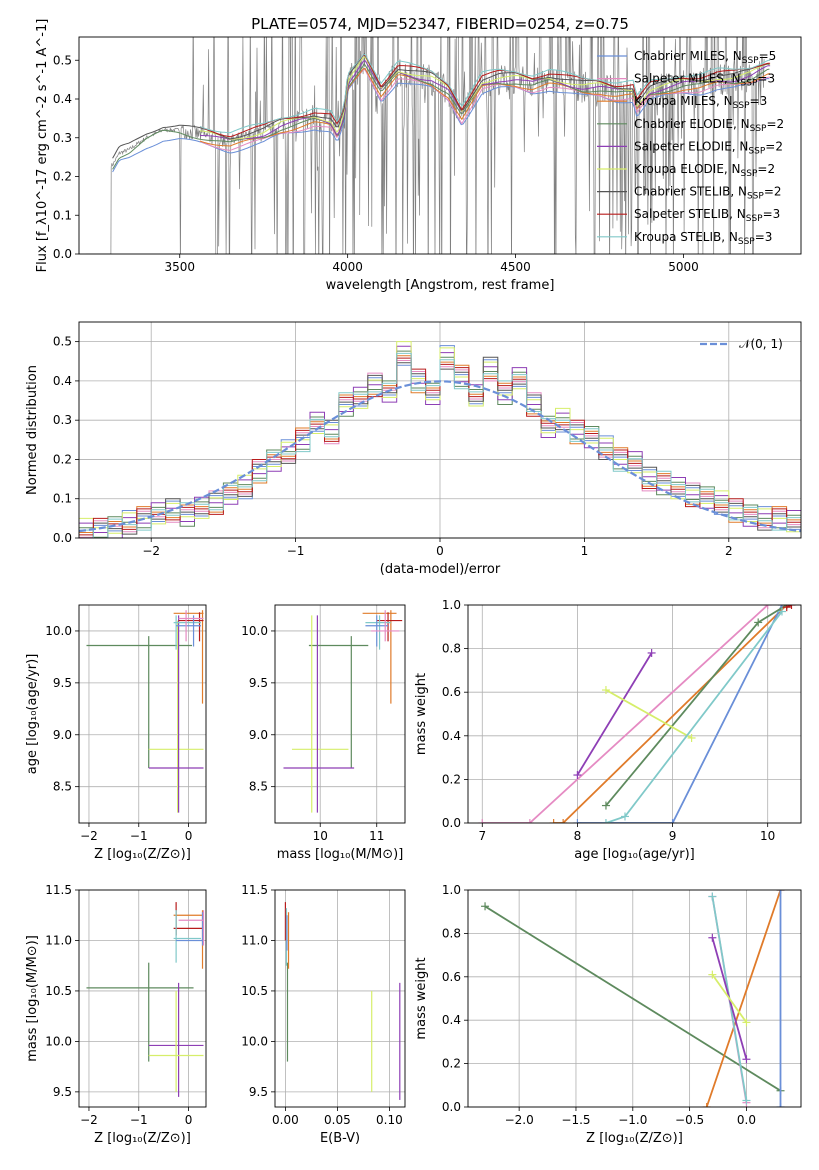  What do you see at coordinates (340, 998) in the screenshot?
I see `axes-frame` at bounding box center [340, 998].